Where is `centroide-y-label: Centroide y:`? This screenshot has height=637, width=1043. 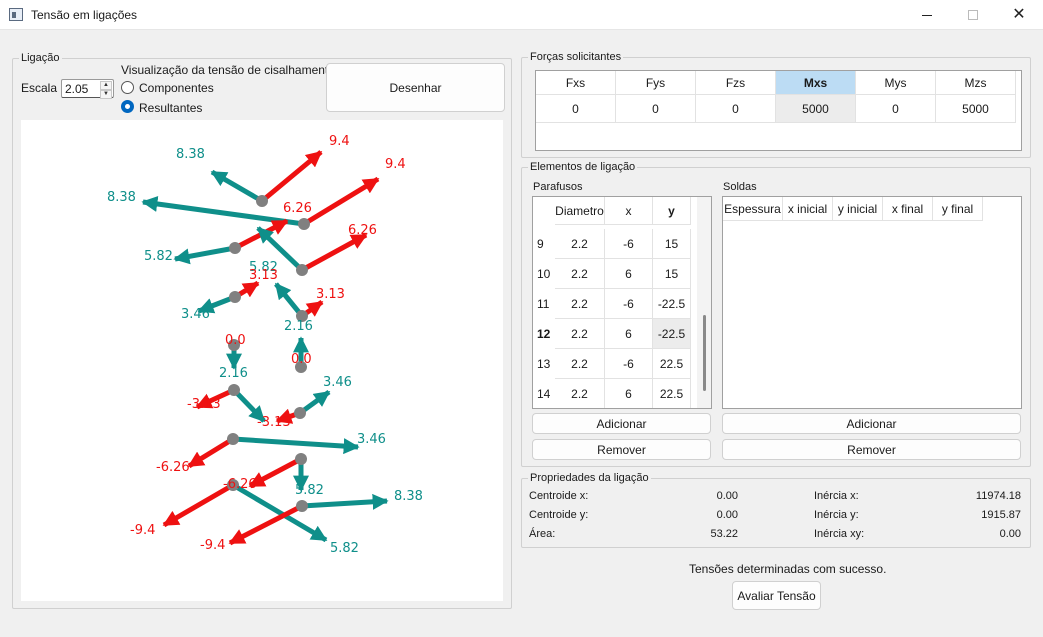
centroide-y-label: Centroide y: is located at coordinates (559, 515).